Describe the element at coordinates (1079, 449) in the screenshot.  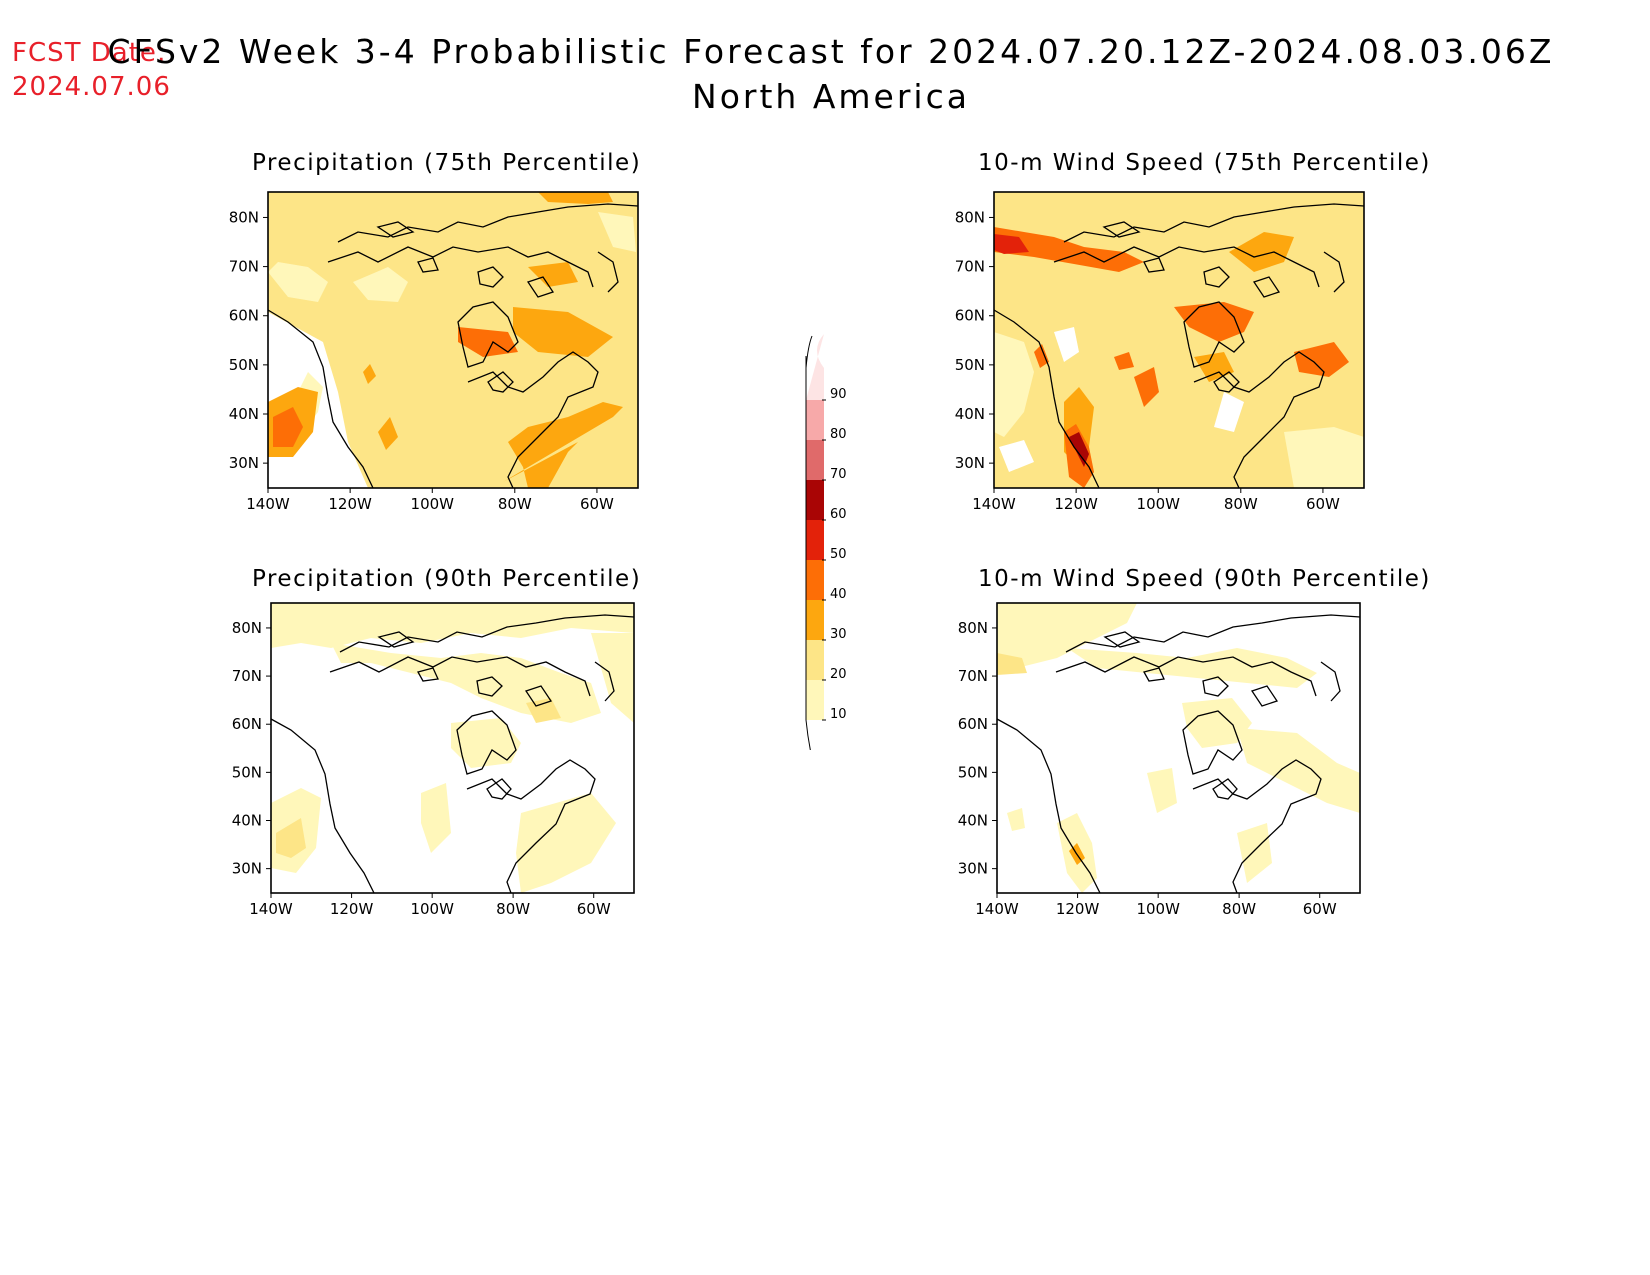
I see `prob-60-70-area` at that location.